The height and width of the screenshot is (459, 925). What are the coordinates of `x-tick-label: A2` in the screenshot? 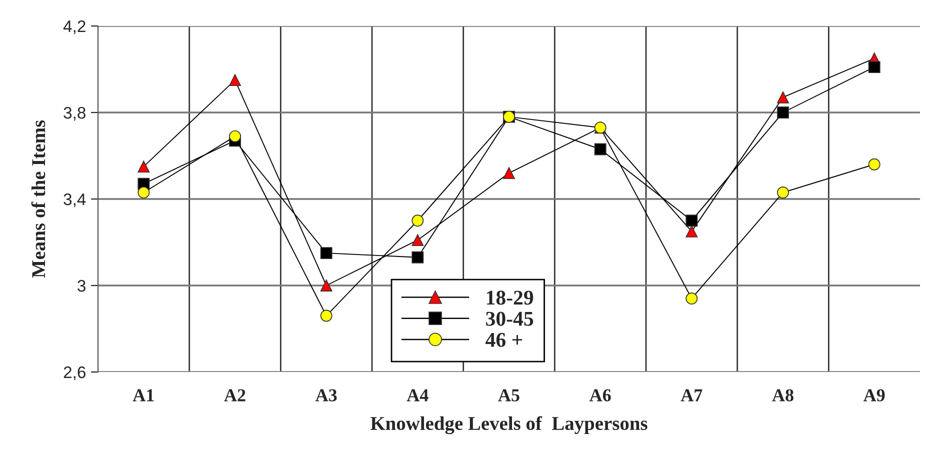 It's located at (235, 395).